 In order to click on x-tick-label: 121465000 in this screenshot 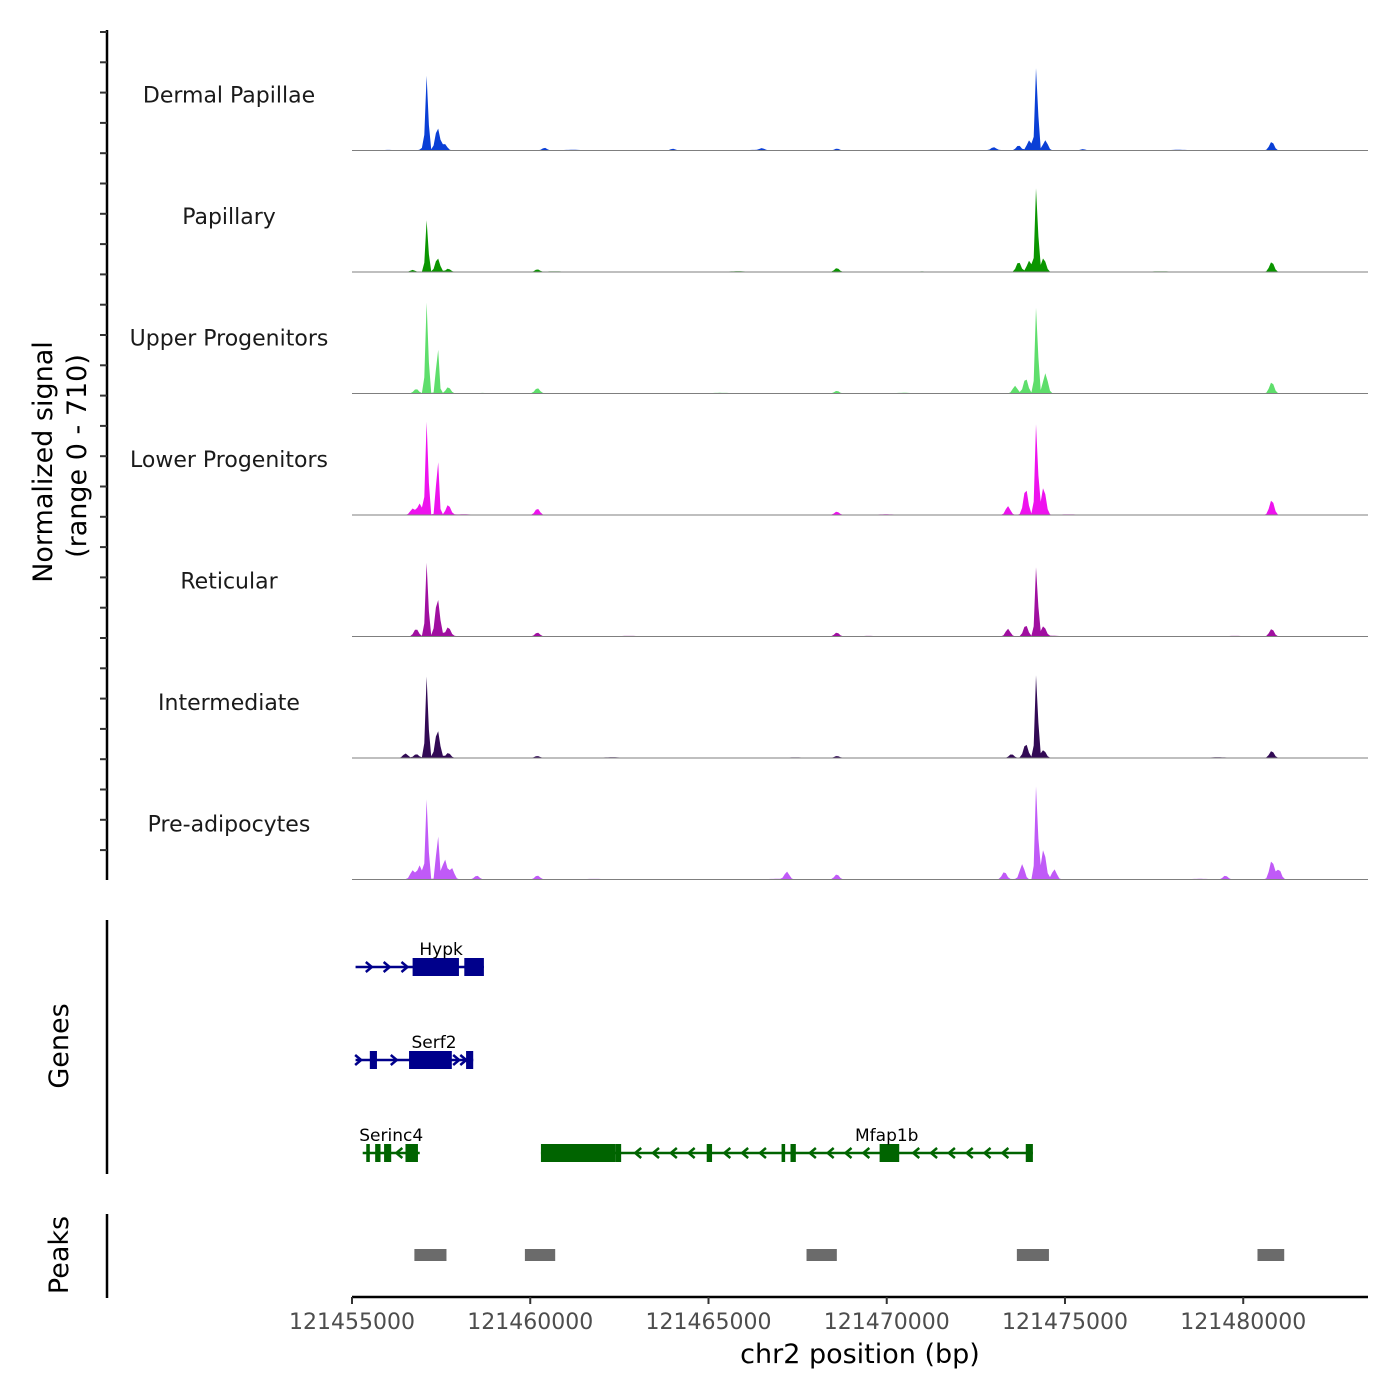, I will do `click(708, 1322)`.